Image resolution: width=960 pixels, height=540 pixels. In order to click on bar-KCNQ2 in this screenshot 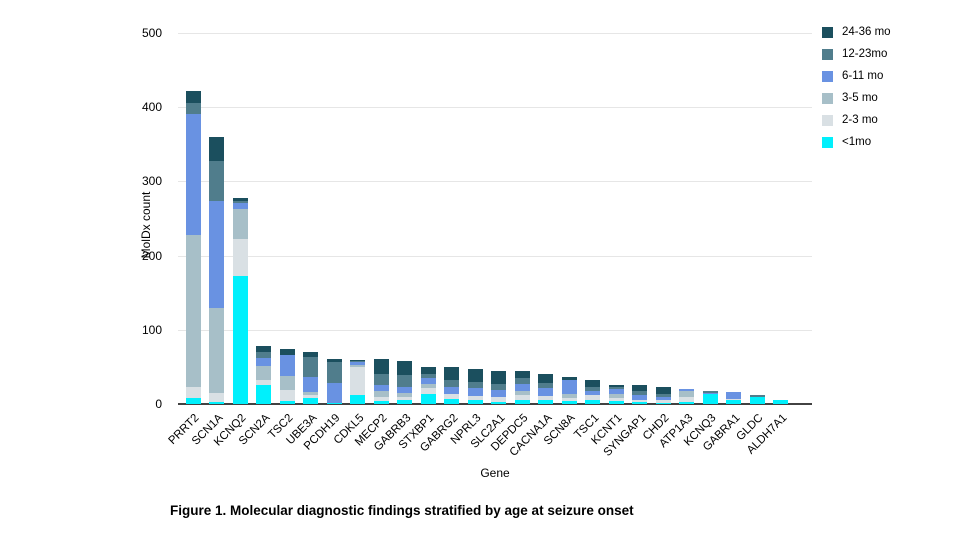, I will do `click(240, 218)`.